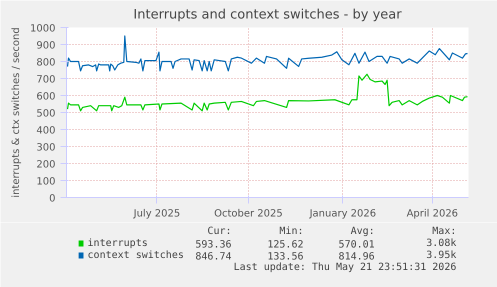  What do you see at coordinates (356, 257) in the screenshot?
I see `text: 814.96` at bounding box center [356, 257].